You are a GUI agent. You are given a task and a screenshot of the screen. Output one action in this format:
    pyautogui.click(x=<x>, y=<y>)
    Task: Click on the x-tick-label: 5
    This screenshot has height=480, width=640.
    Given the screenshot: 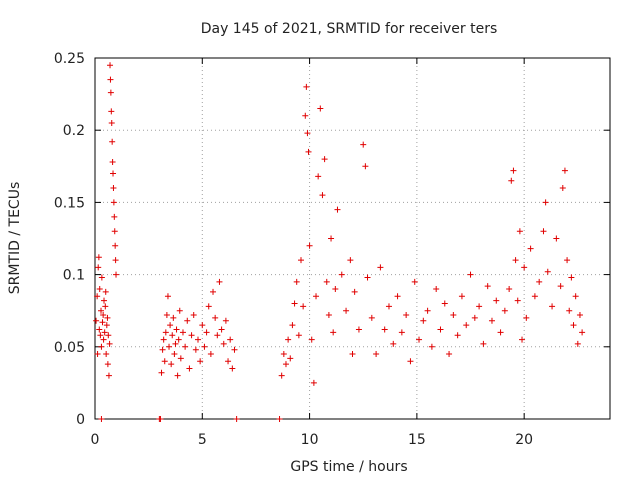 What is the action you would take?
    pyautogui.click(x=202, y=440)
    